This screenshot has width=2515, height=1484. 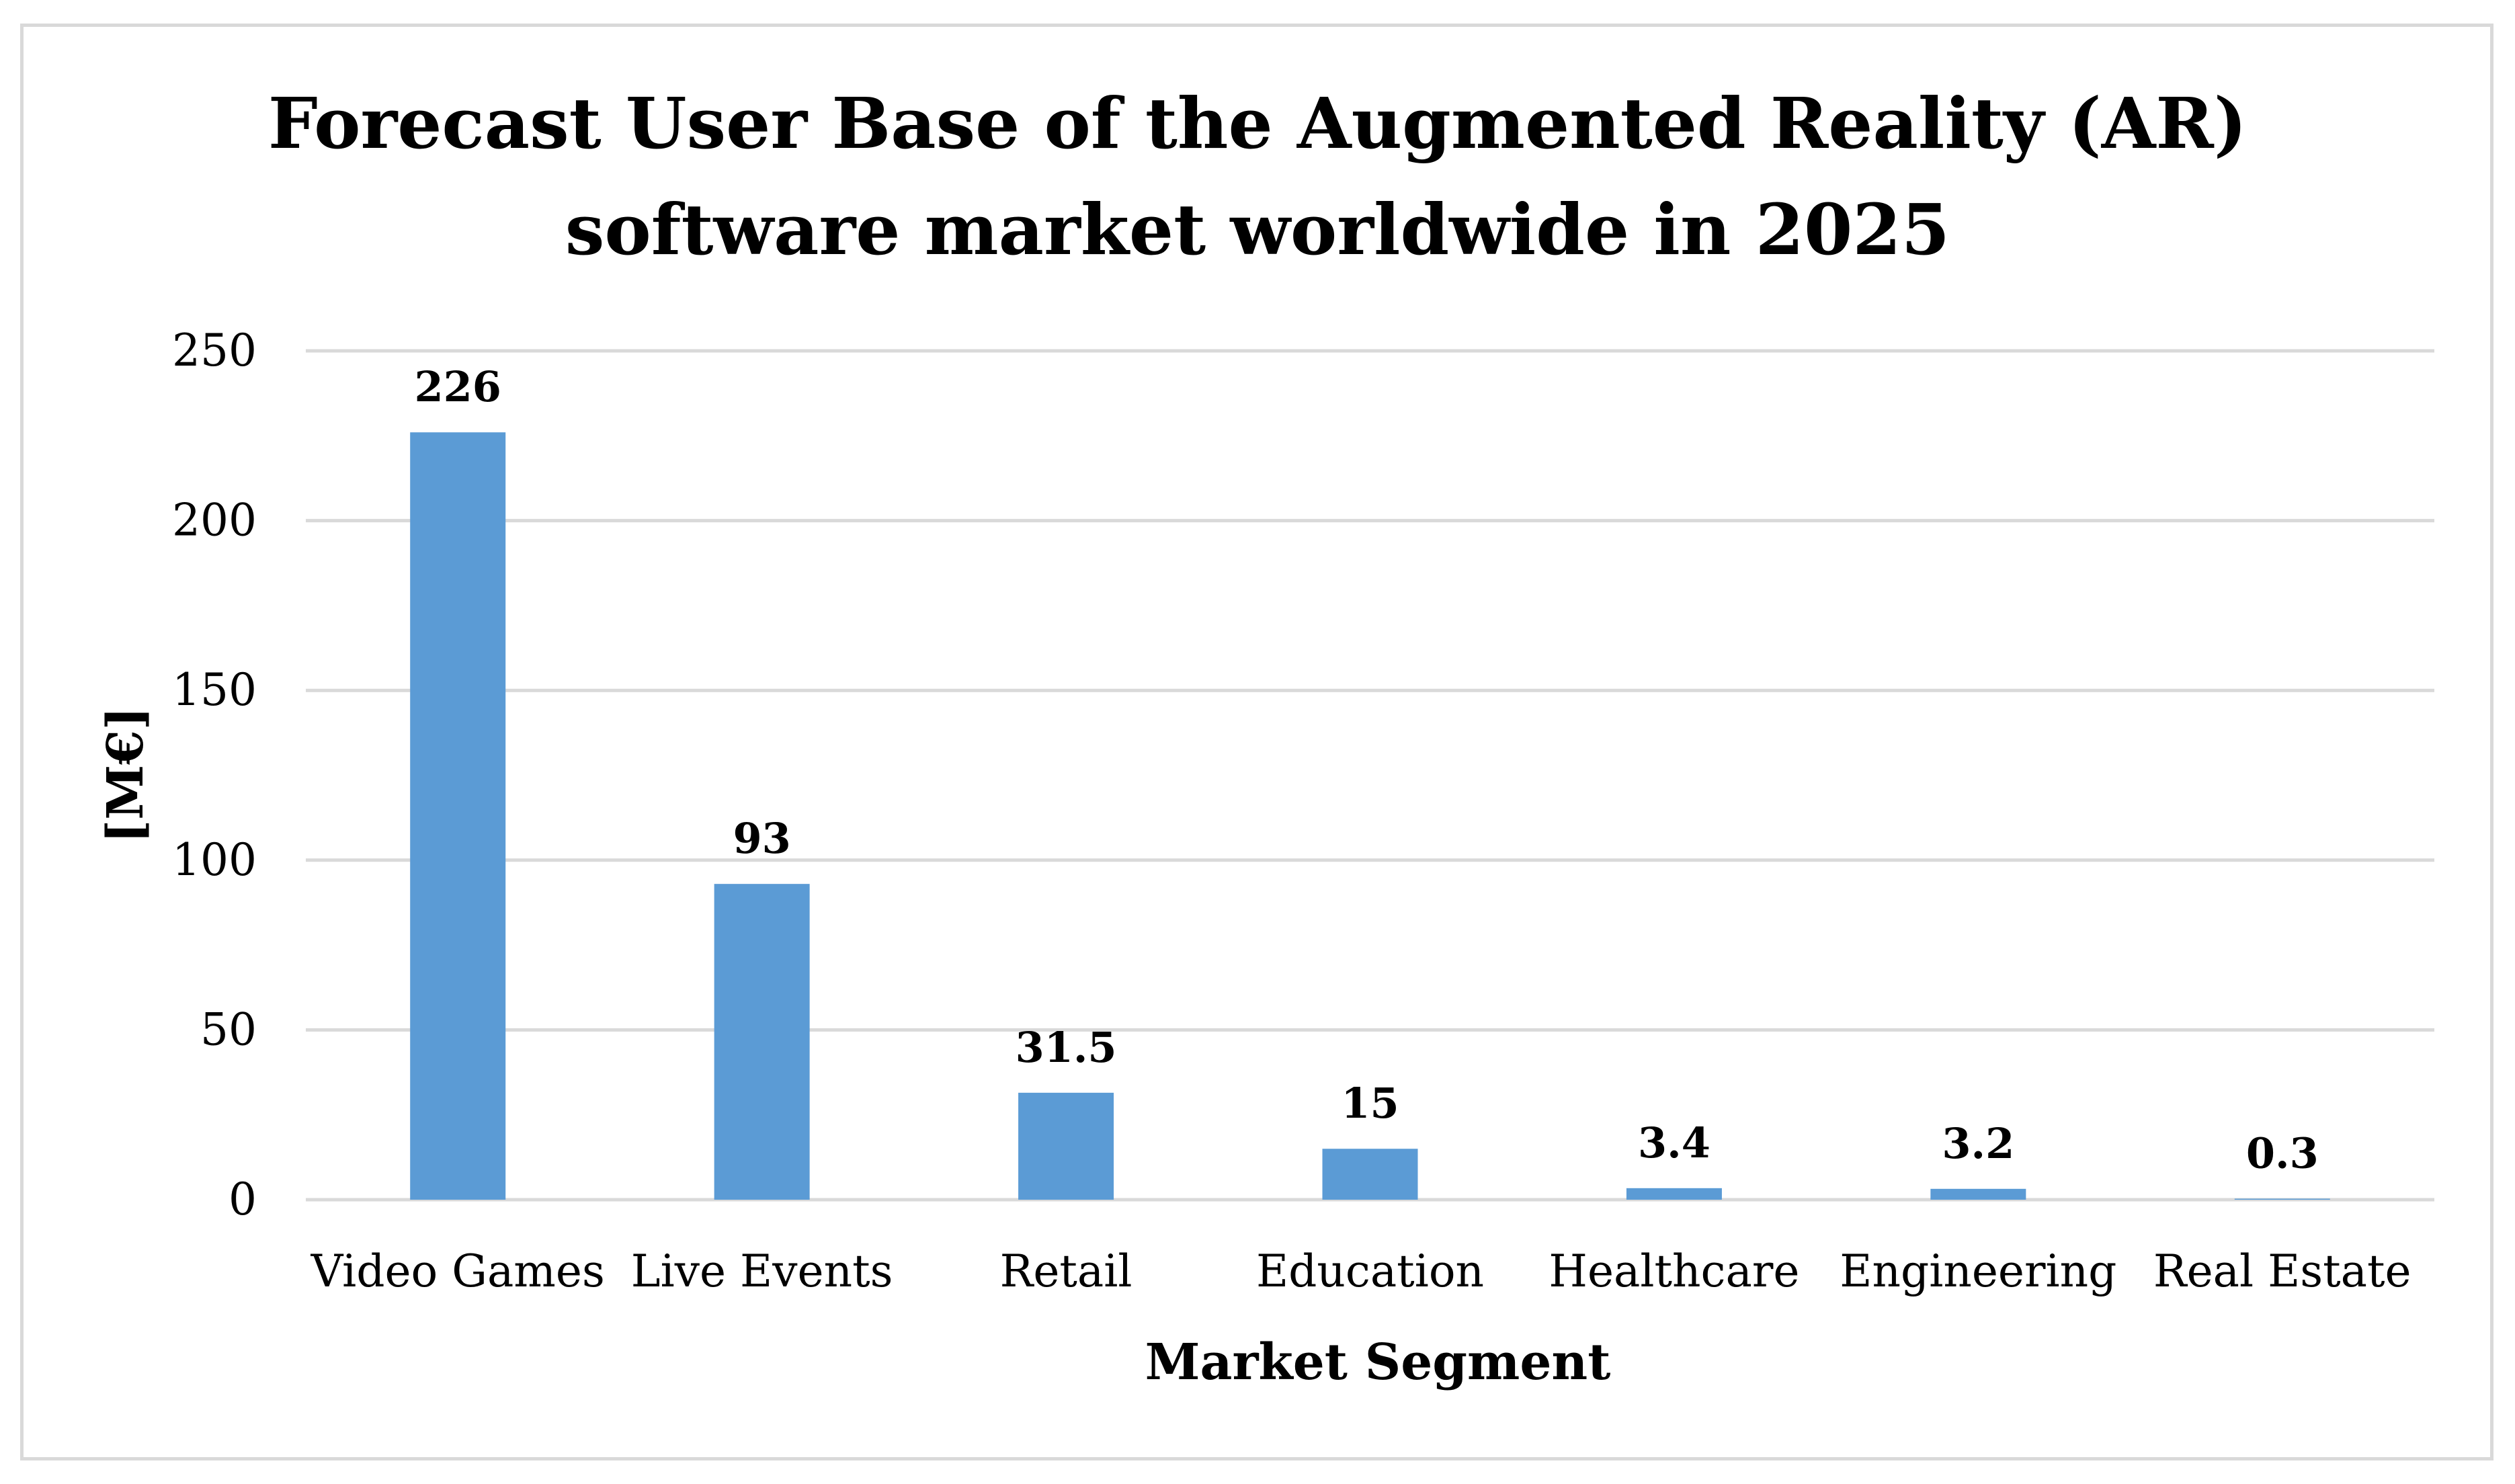 What do you see at coordinates (228, 1029) in the screenshot?
I see `y-tick-label: 50` at bounding box center [228, 1029].